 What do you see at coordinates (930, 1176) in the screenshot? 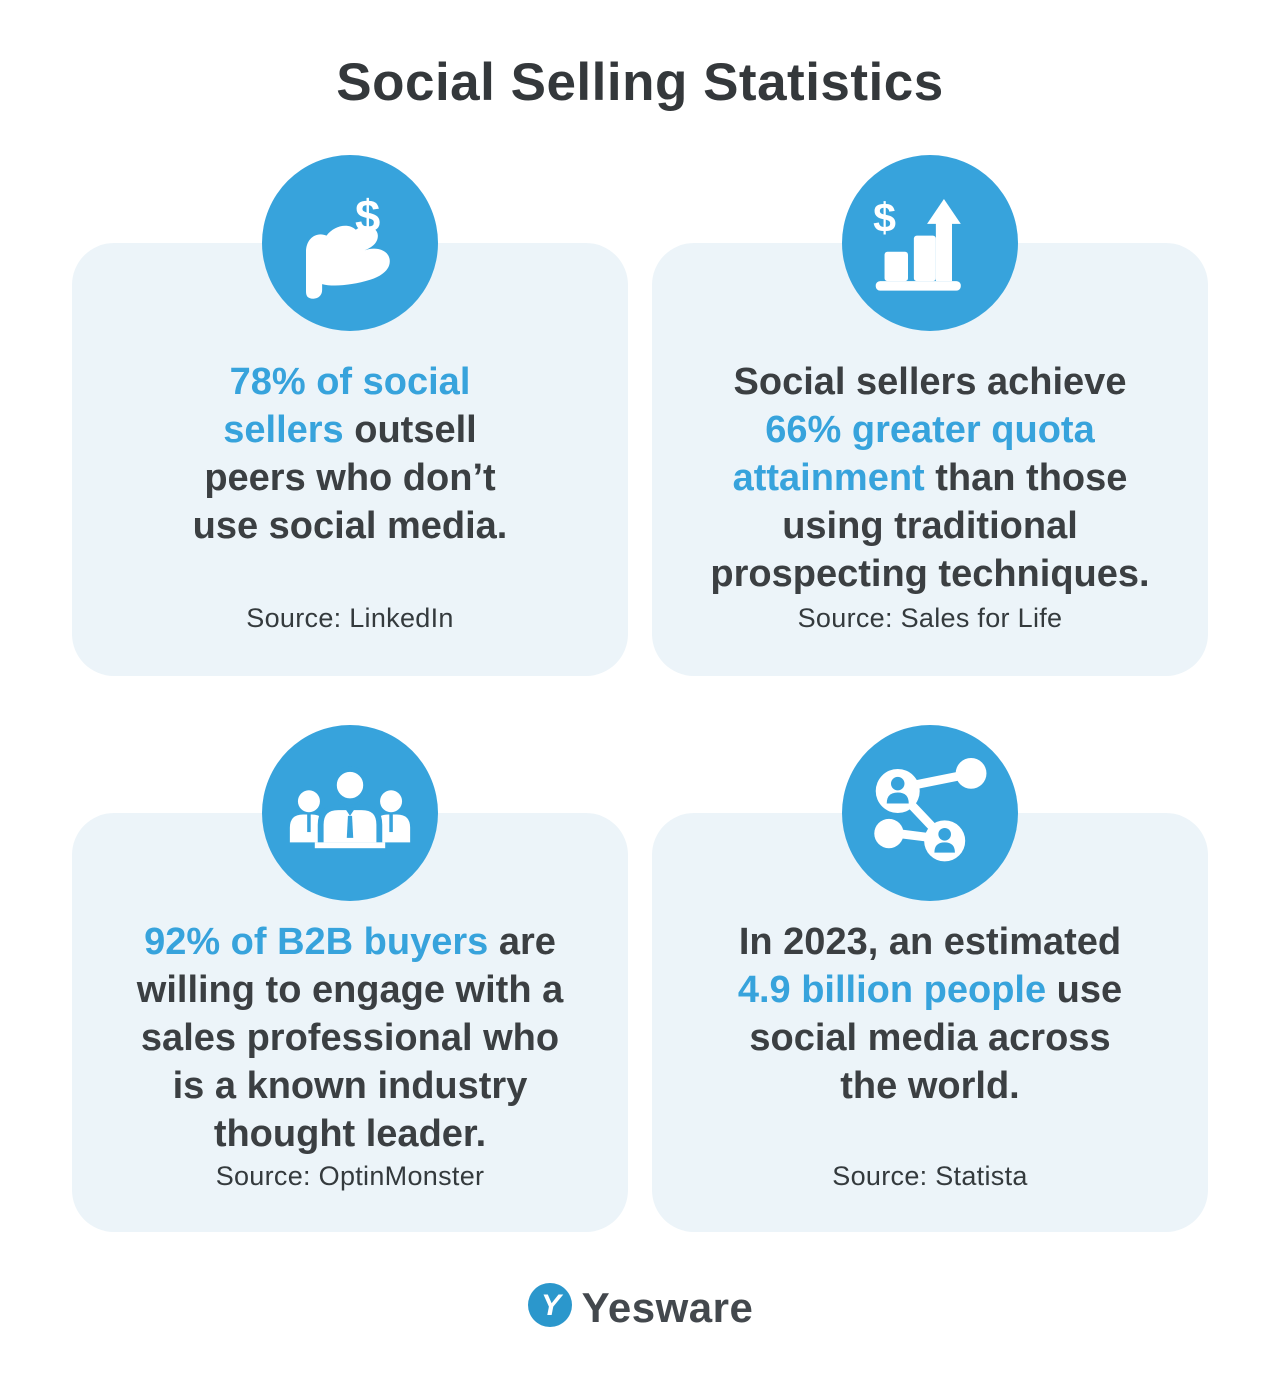
I see `source-label: Source: Statista` at bounding box center [930, 1176].